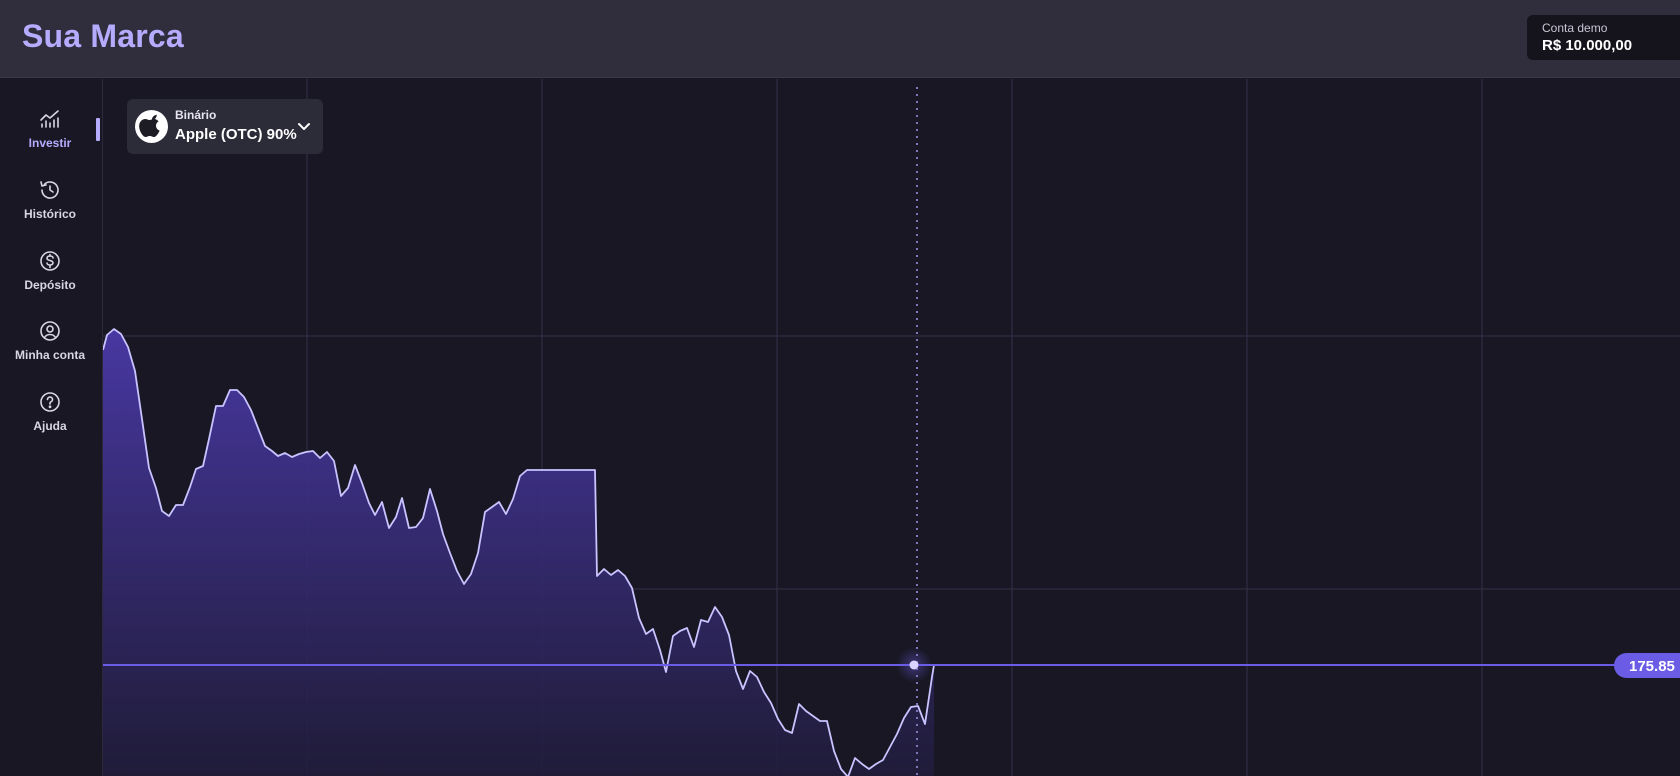  I want to click on apple-logo-icon, so click(151, 126).